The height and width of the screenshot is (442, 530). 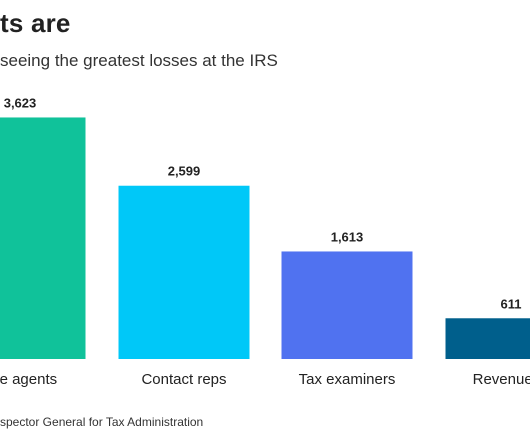 What do you see at coordinates (347, 236) in the screenshot?
I see `bar-value-label-3: 1,613` at bounding box center [347, 236].